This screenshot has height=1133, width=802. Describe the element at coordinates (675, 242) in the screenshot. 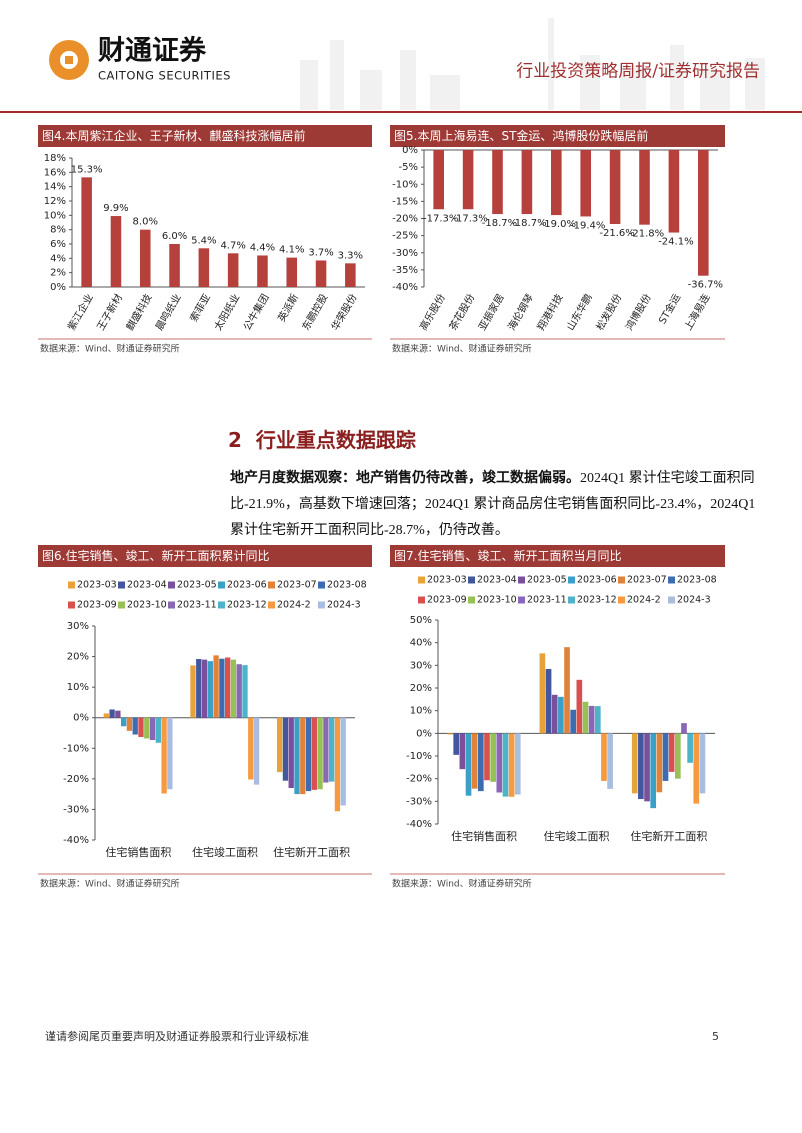

I see `data-label: -24.1%` at that location.